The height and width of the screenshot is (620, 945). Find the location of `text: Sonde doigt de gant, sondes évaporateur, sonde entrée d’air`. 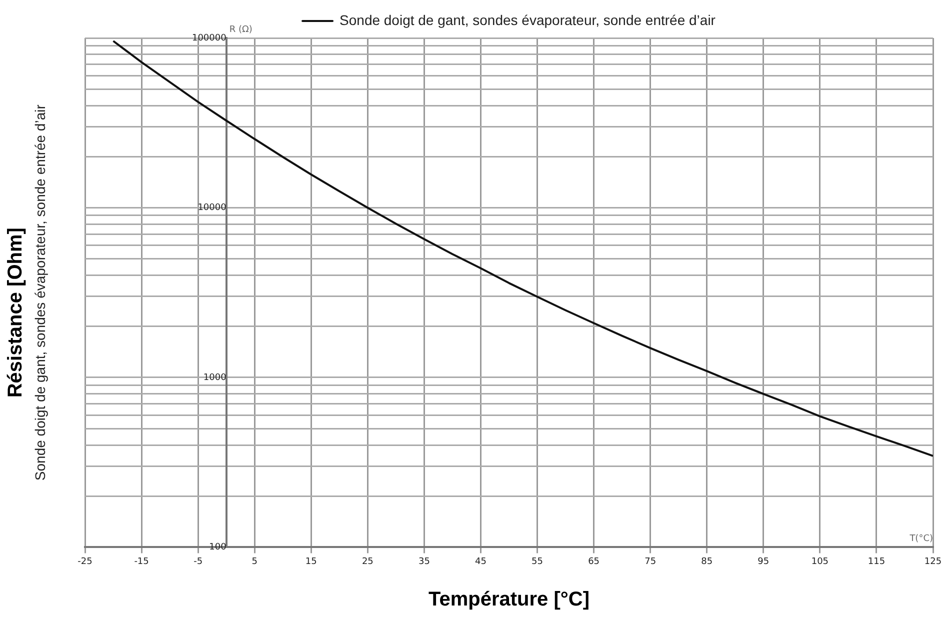

text: Sonde doigt de gant, sondes évaporateur, sonde entrée d’air is located at coordinates (40, 292).